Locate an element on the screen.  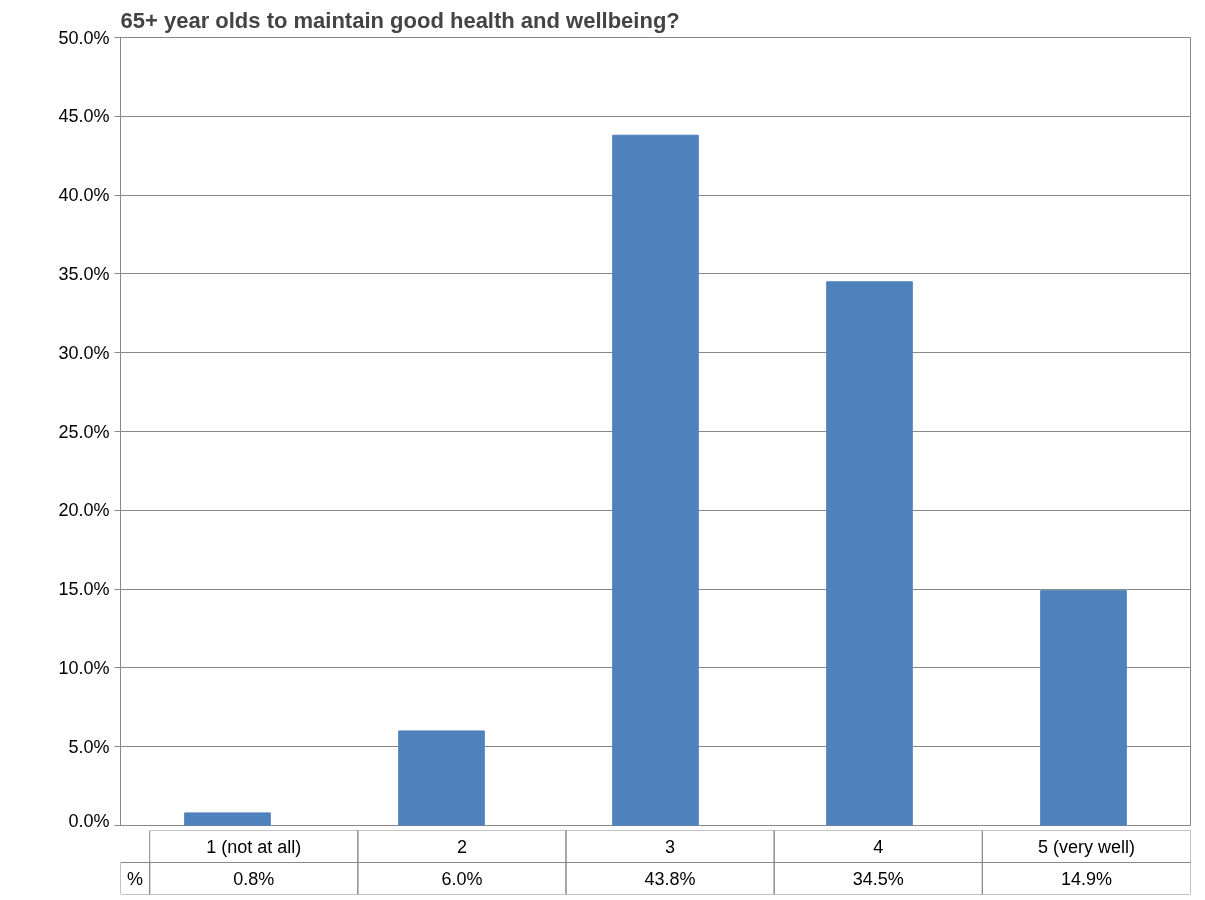
y-tick-label: 10.0% is located at coordinates (84, 667).